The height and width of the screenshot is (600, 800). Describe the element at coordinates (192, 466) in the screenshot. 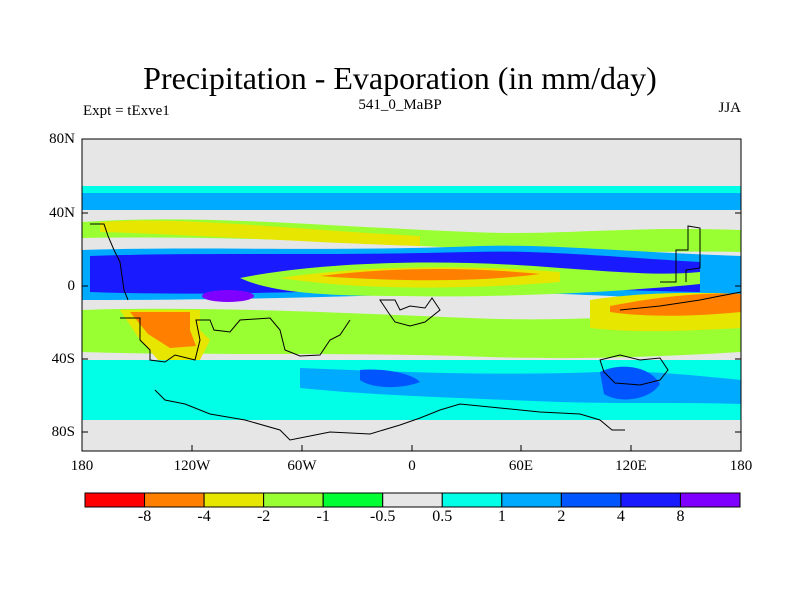

I see `lon-label-120w: 120W` at that location.